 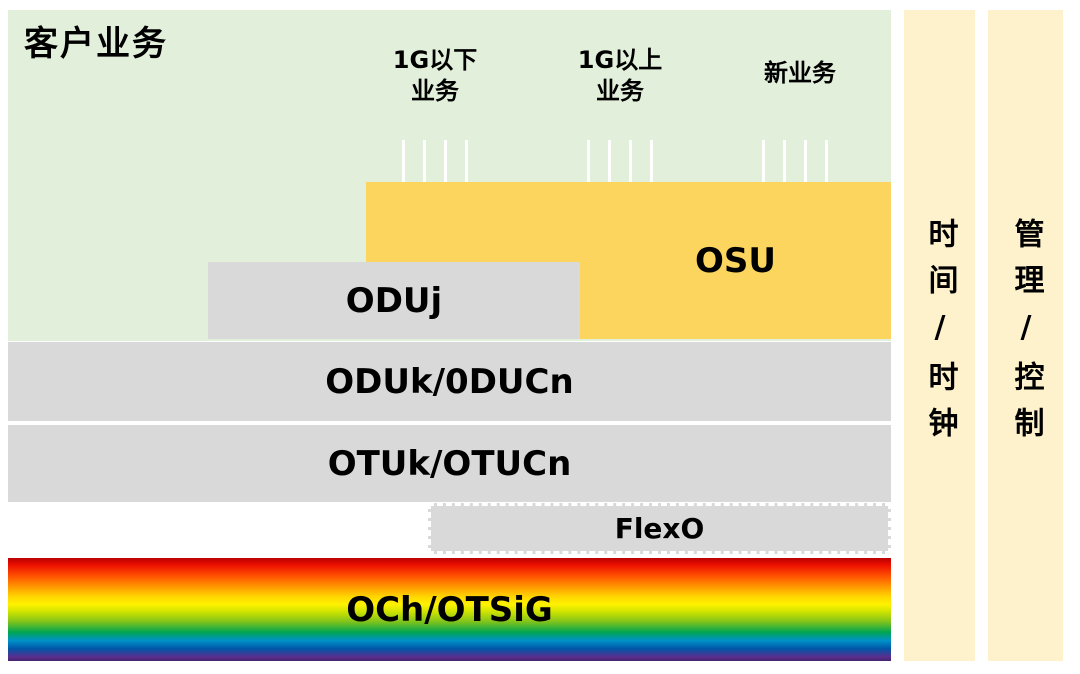 I want to click on otuk-label: OTUk/OTUCn, so click(x=449, y=463).